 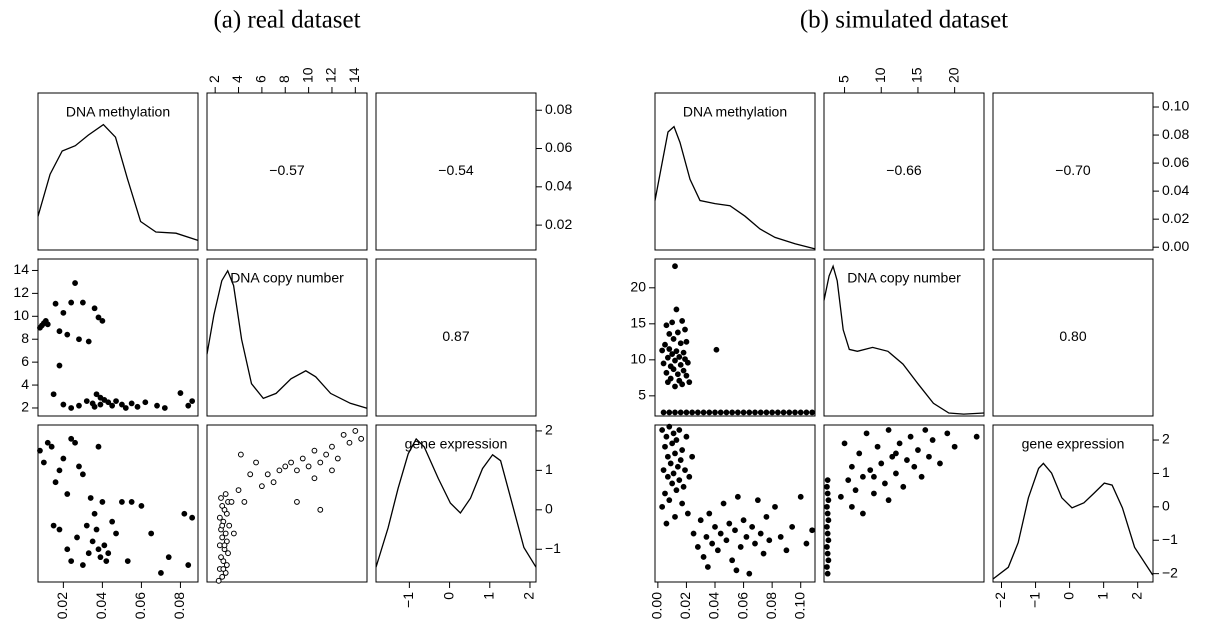 I want to click on x-tick-label: 10, so click(x=307, y=75).